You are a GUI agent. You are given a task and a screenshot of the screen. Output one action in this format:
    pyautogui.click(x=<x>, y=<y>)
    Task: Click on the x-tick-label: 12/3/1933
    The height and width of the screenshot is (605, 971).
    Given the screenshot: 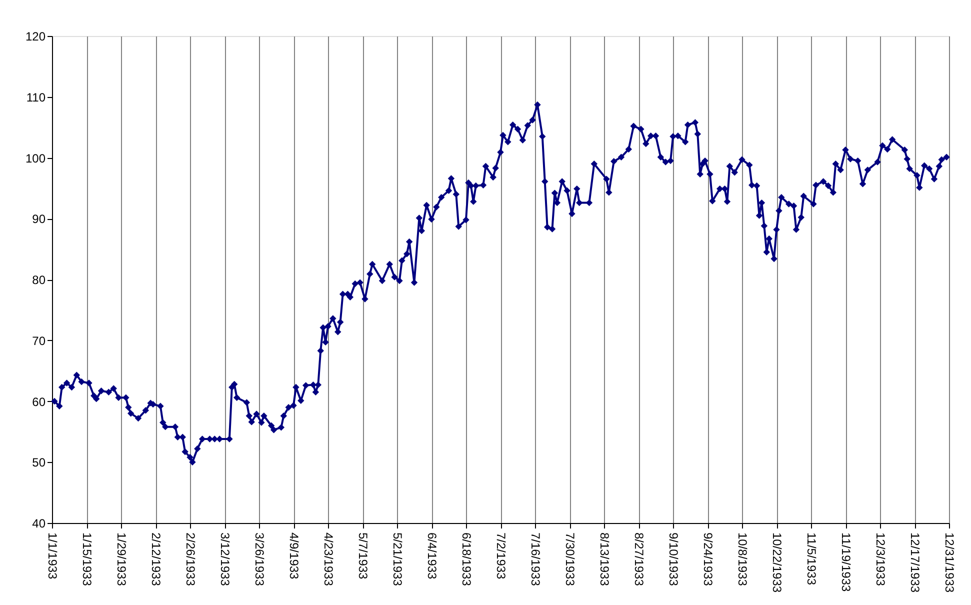 What is the action you would take?
    pyautogui.click(x=881, y=559)
    